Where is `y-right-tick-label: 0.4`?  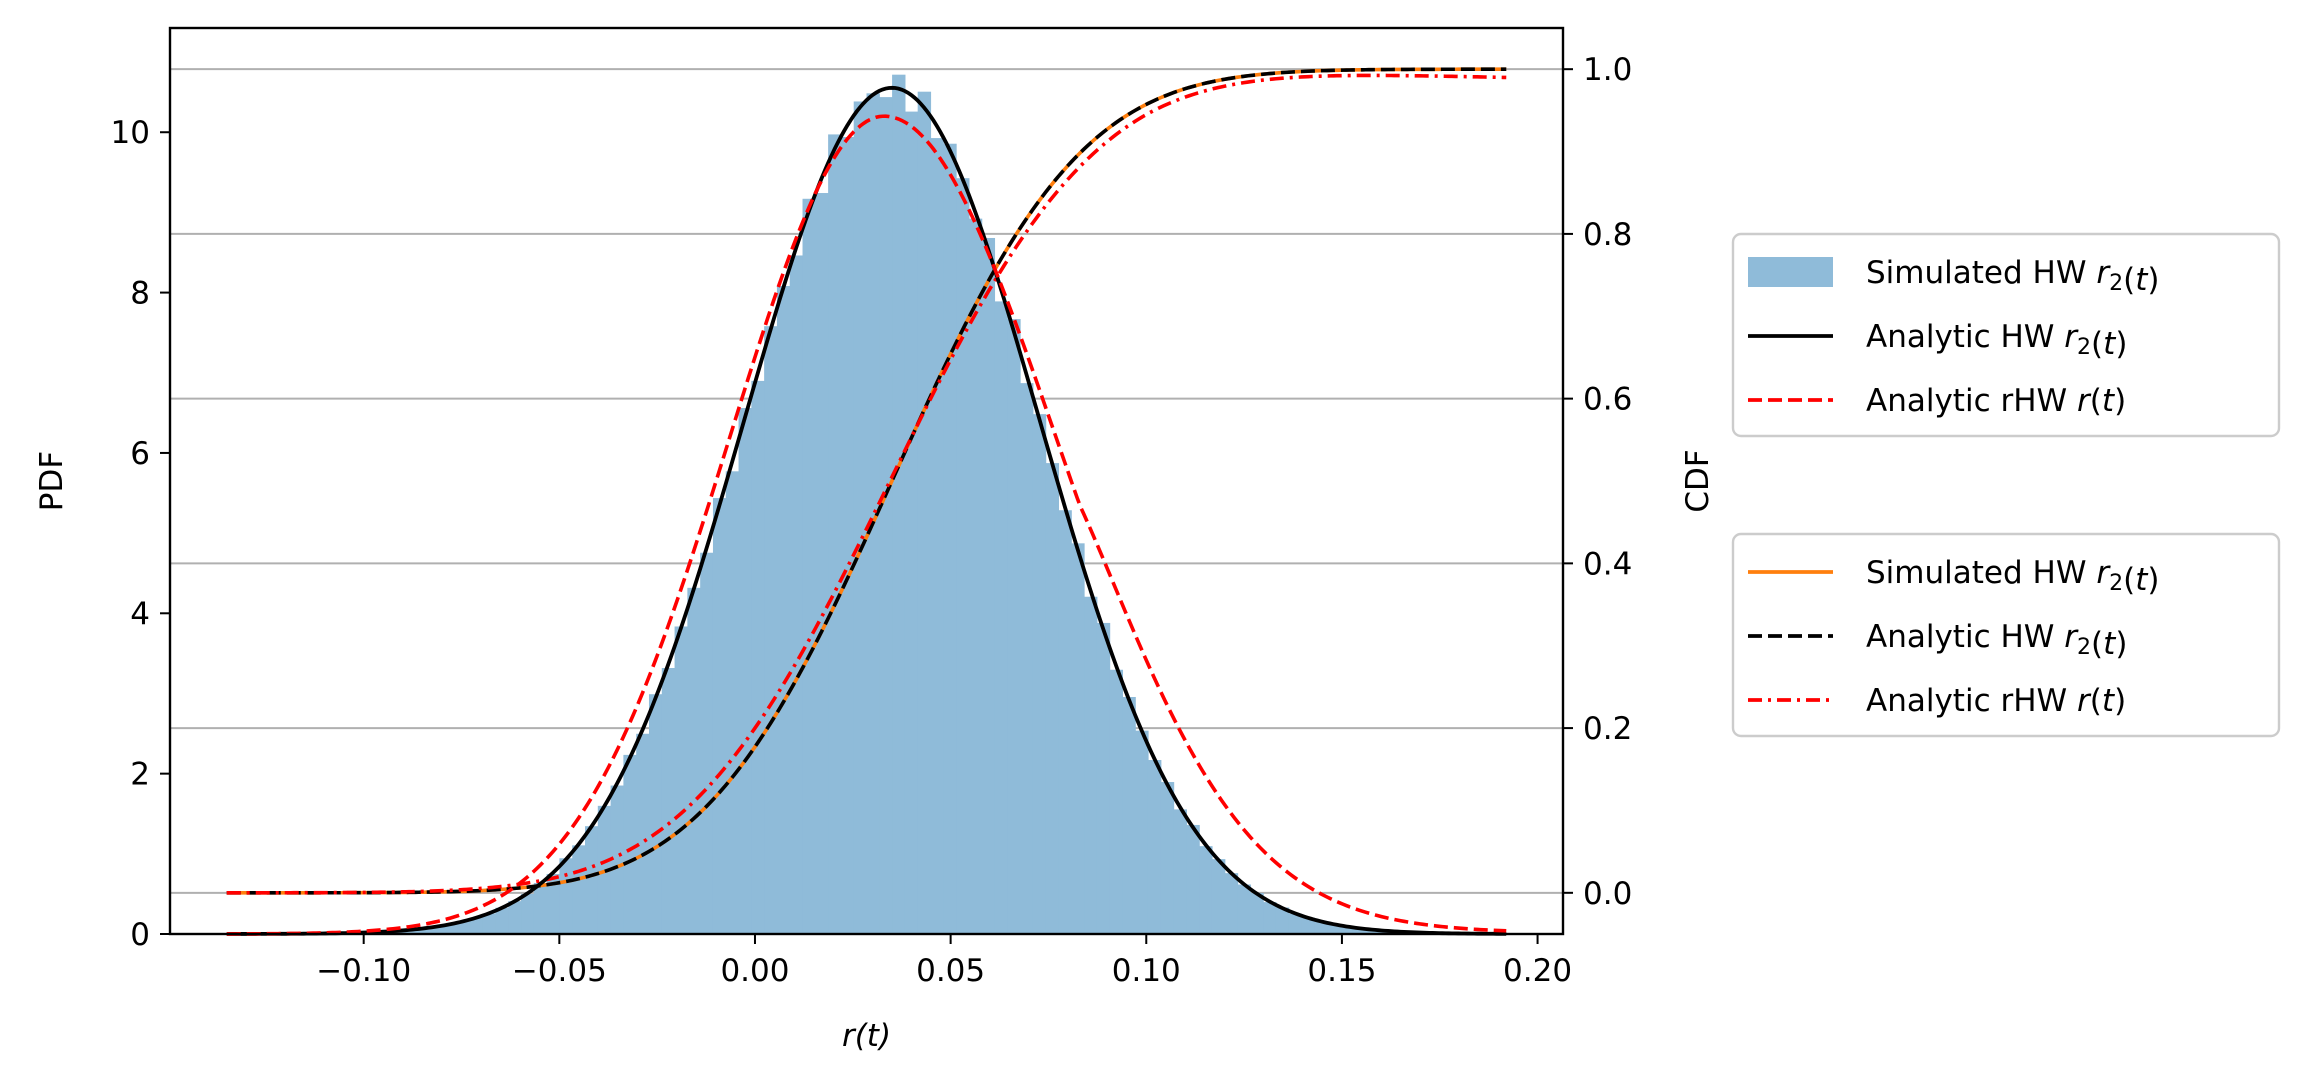
y-right-tick-label: 0.4 is located at coordinates (1607, 564).